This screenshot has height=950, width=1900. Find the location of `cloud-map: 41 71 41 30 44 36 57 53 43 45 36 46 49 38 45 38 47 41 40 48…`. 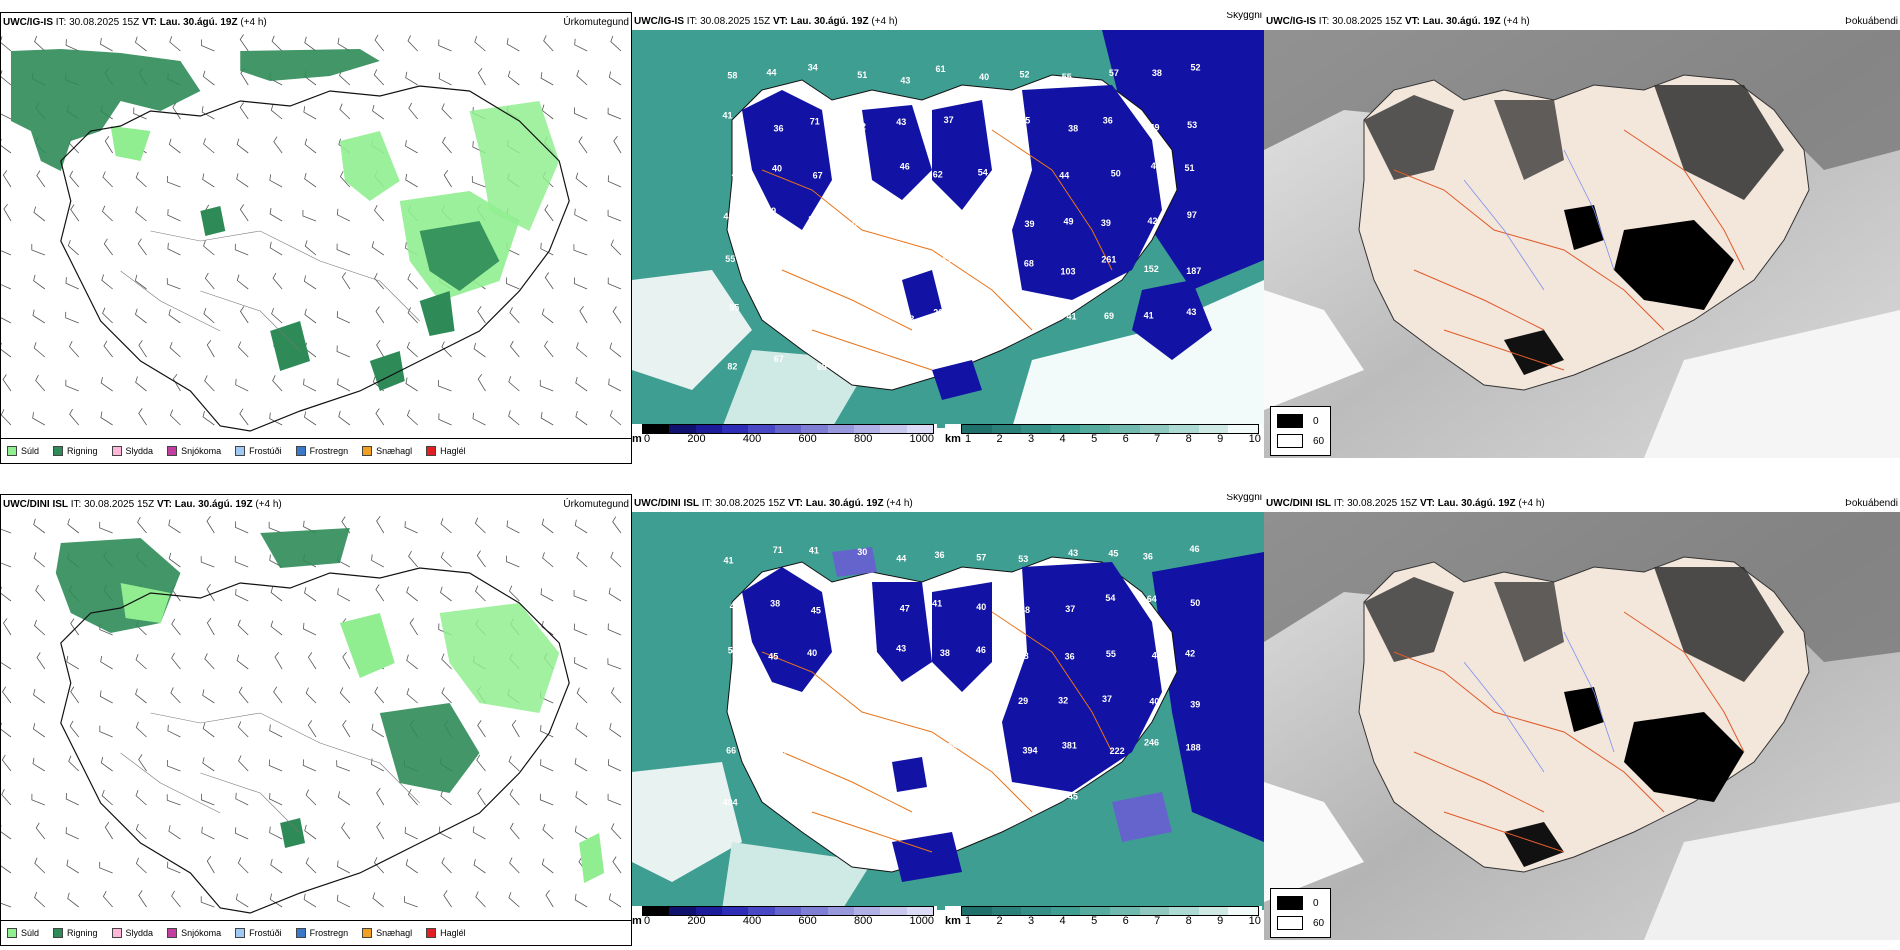

cloud-map: 41 71 41 30 44 36 57 53 43 45 36 46 49 38 45 38 47 41 40 48… is located at coordinates (948, 711).